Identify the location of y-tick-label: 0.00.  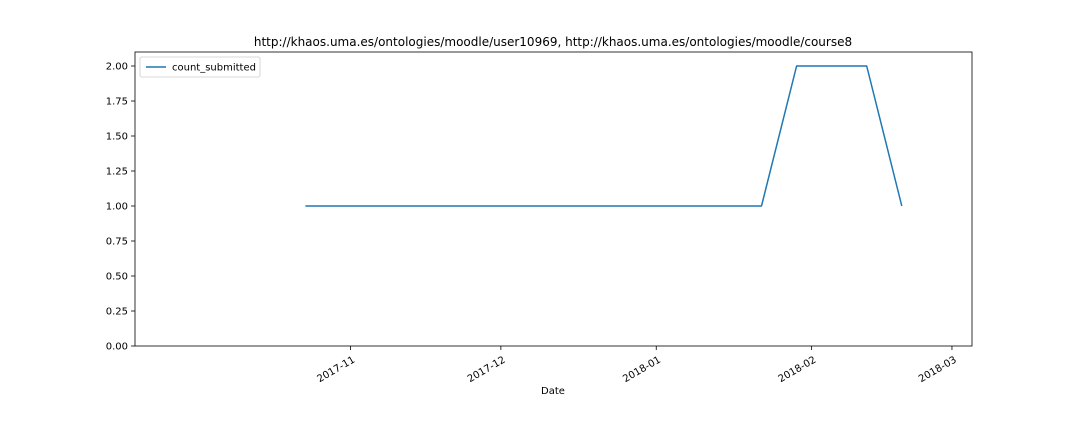
(117, 347).